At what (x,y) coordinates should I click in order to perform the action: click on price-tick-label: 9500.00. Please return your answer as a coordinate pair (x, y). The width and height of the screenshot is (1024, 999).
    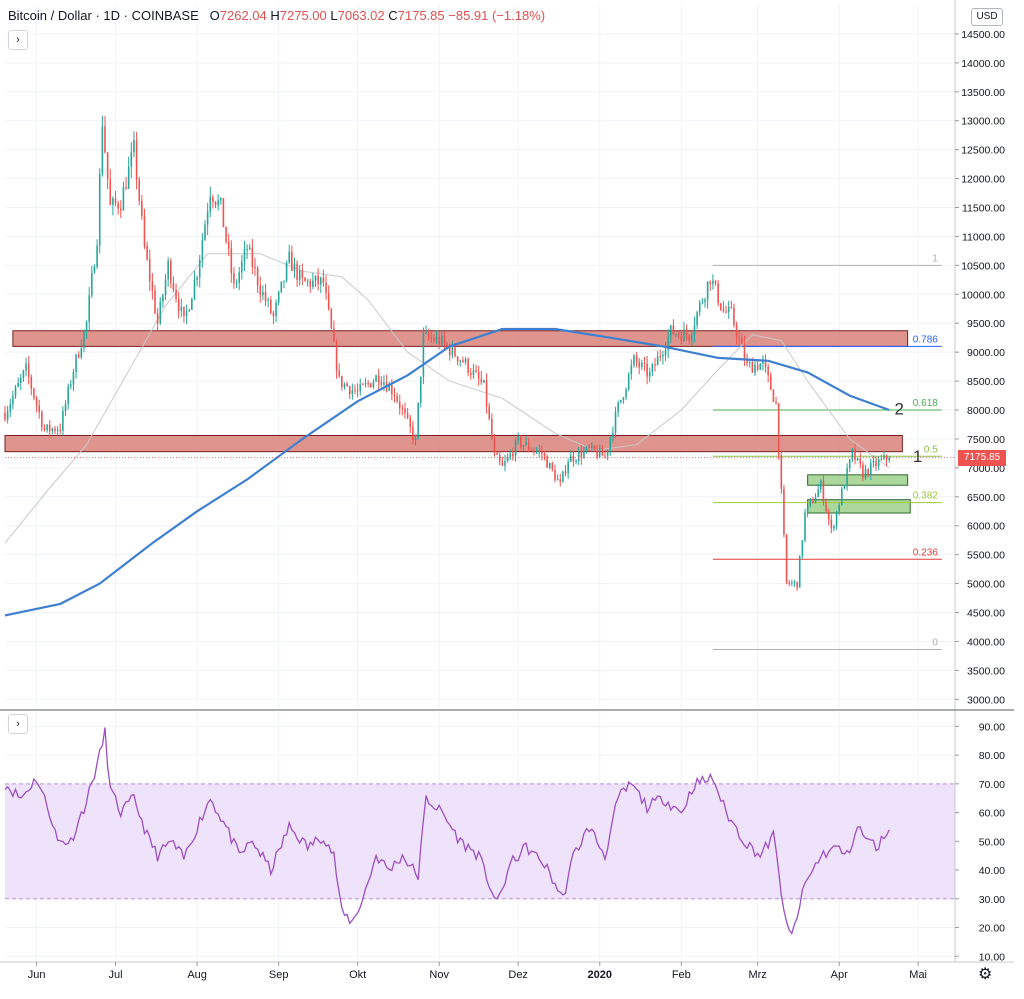
    Looking at the image, I should click on (986, 324).